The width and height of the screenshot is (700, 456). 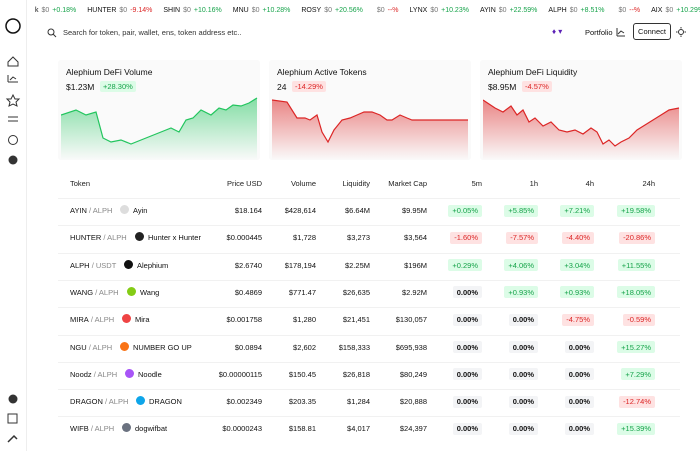 What do you see at coordinates (311, 10) in the screenshot?
I see `ticker-symbol: ROSY` at bounding box center [311, 10].